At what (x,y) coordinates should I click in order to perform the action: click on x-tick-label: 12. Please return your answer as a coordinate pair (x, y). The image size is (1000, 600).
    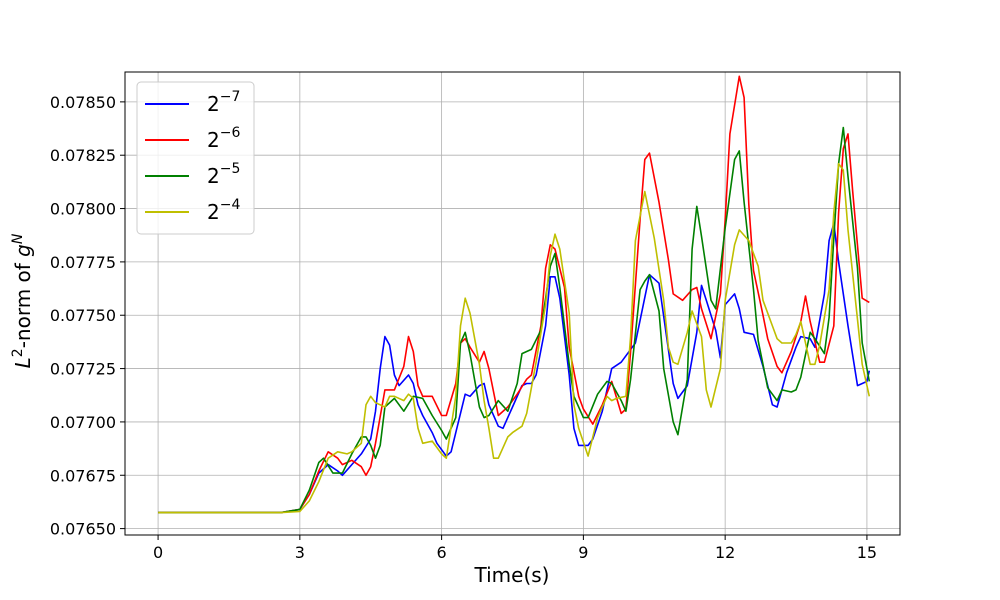
    Looking at the image, I should click on (725, 552).